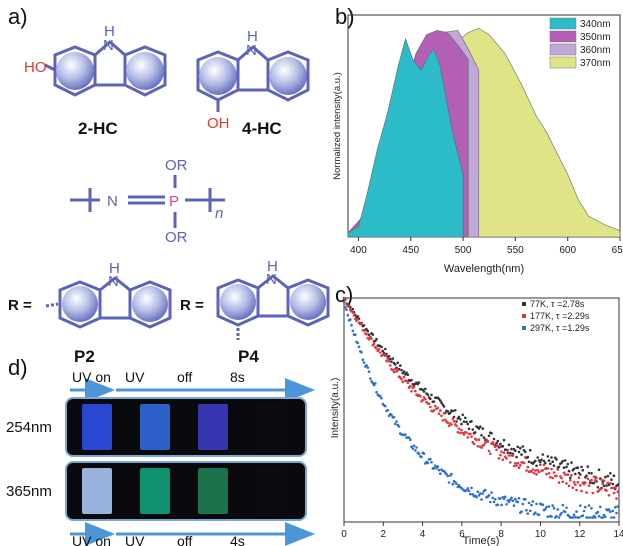 The width and height of the screenshot is (623, 546). Describe the element at coordinates (108, 302) in the screenshot. I see `r-group-p2` at that location.